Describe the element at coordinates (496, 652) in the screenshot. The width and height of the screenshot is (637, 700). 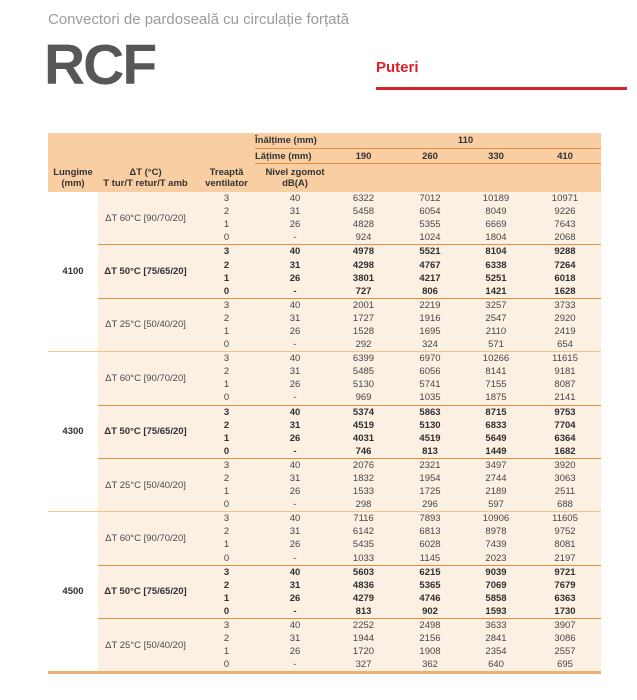
I see `power-value-cell: 2354` at that location.